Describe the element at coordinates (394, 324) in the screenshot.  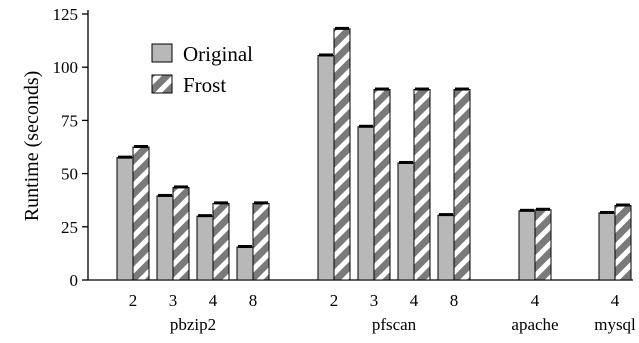
I see `group-label: pfscan` at that location.